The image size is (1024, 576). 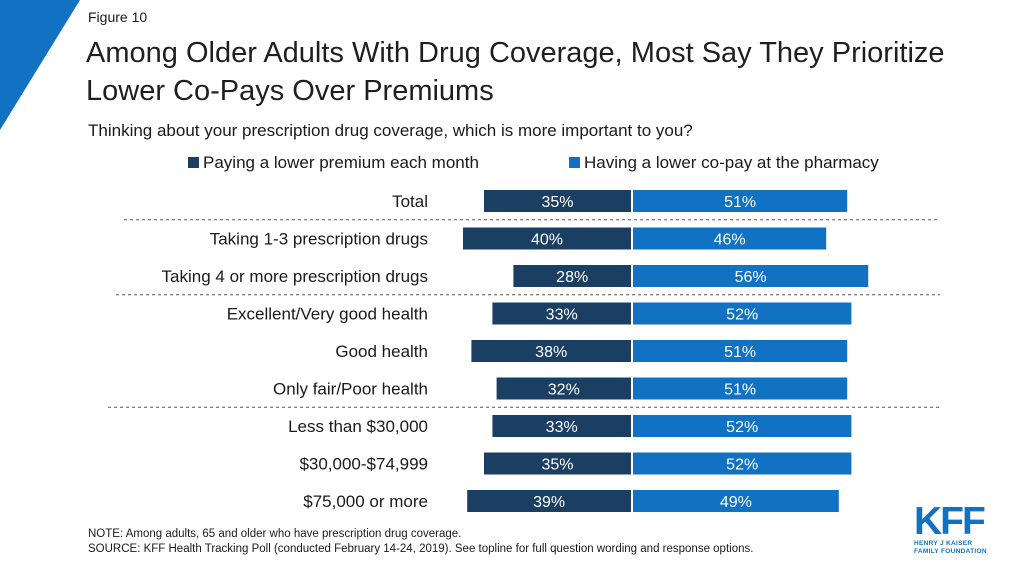 What do you see at coordinates (365, 501) in the screenshot?
I see `category-label: $75,000 or more` at bounding box center [365, 501].